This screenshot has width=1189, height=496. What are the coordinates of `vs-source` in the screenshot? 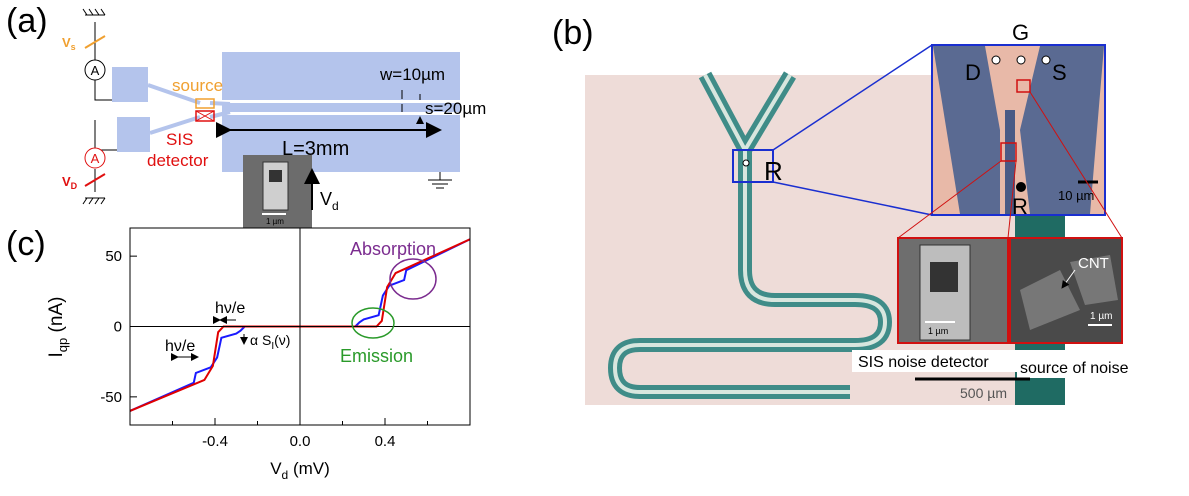 It's located at (95, 42).